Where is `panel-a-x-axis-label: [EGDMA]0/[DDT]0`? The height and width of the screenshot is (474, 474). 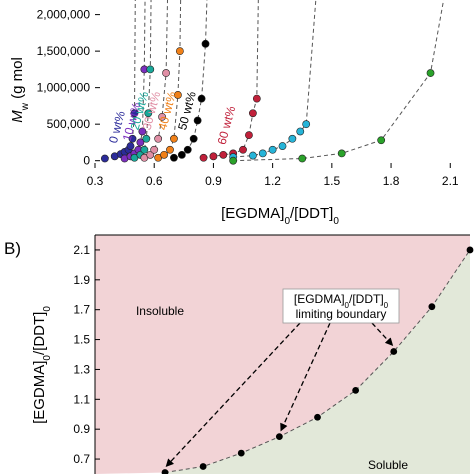 panel-a-x-axis-label: [EGDMA]0/[DDT]0 is located at coordinates (280, 216).